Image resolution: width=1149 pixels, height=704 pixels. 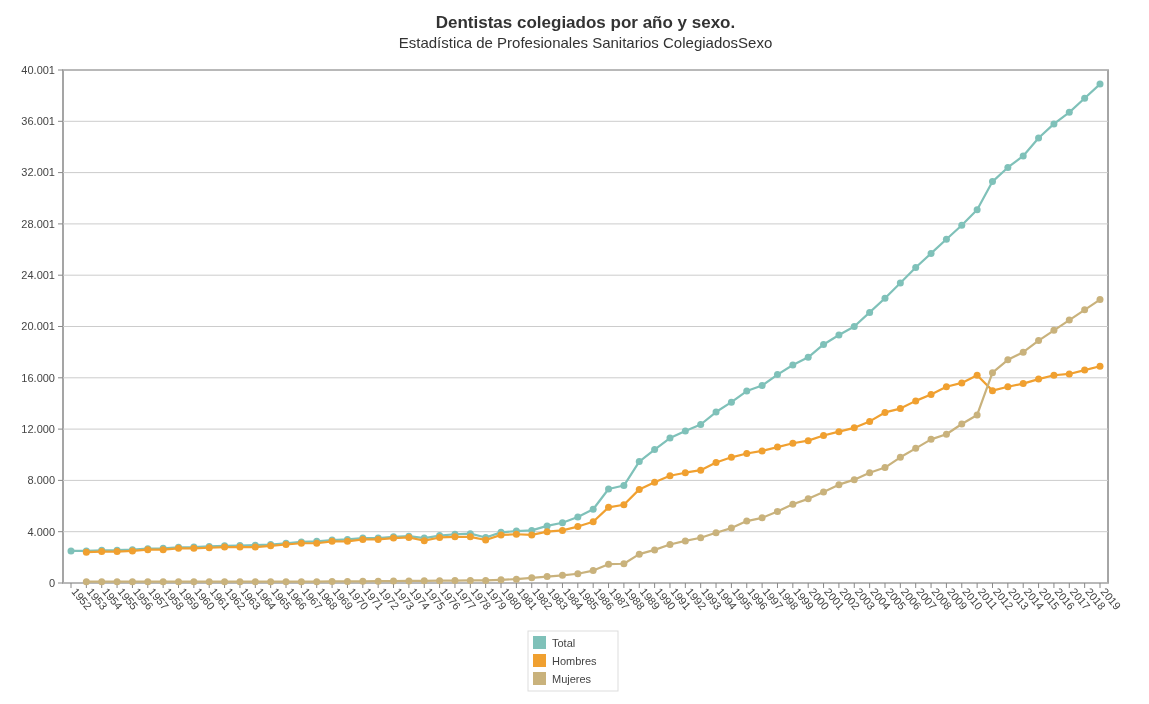 What do you see at coordinates (41, 480) in the screenshot?
I see `y-tick-label: 8.000` at bounding box center [41, 480].